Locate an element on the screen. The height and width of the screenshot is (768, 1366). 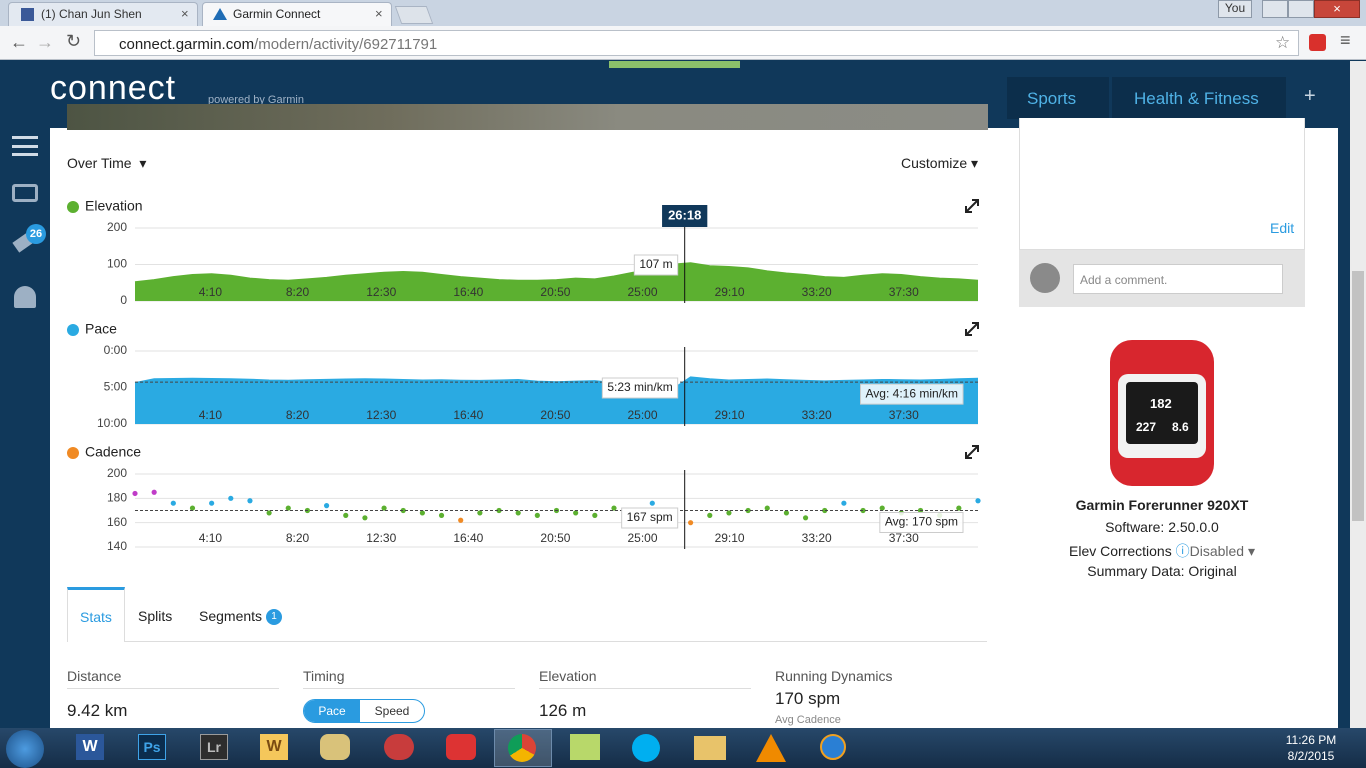
tooltip-box is located at coordinates (650, 518).